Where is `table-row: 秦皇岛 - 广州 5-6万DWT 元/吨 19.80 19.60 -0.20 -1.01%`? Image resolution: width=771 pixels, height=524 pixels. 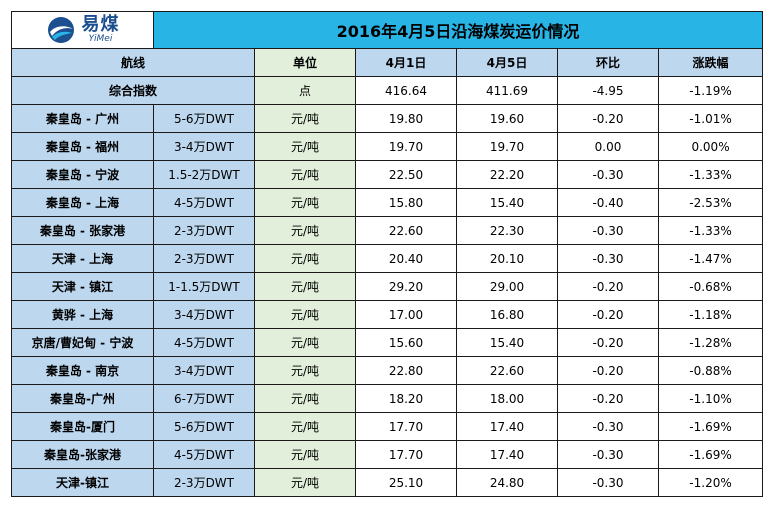
table-row: 秦皇岛 - 广州 5-6万DWT 元/吨 19.80 19.60 -0.20 -1.01% is located at coordinates (387, 118).